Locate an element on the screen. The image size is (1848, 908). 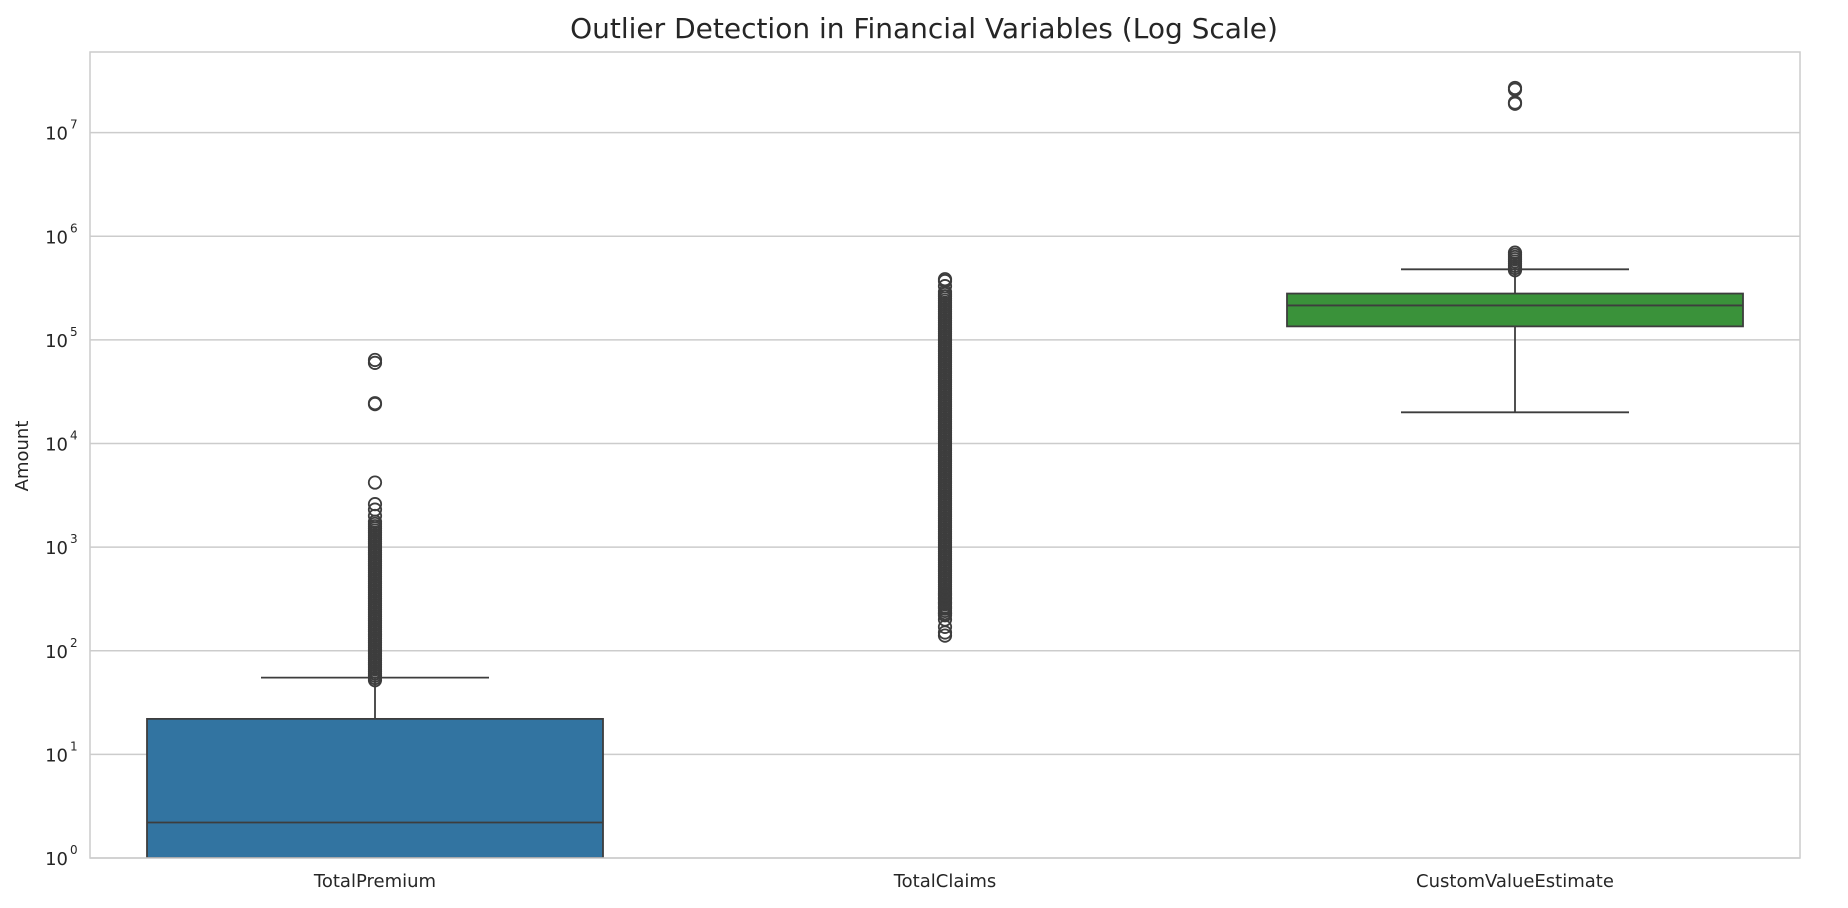
y-tick-exponent: 4 is located at coordinates (74, 436).